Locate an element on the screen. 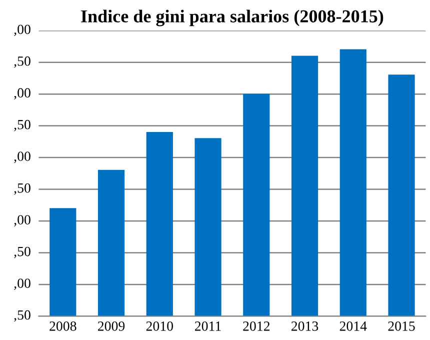  x-tick-label: 2011 is located at coordinates (207, 326).